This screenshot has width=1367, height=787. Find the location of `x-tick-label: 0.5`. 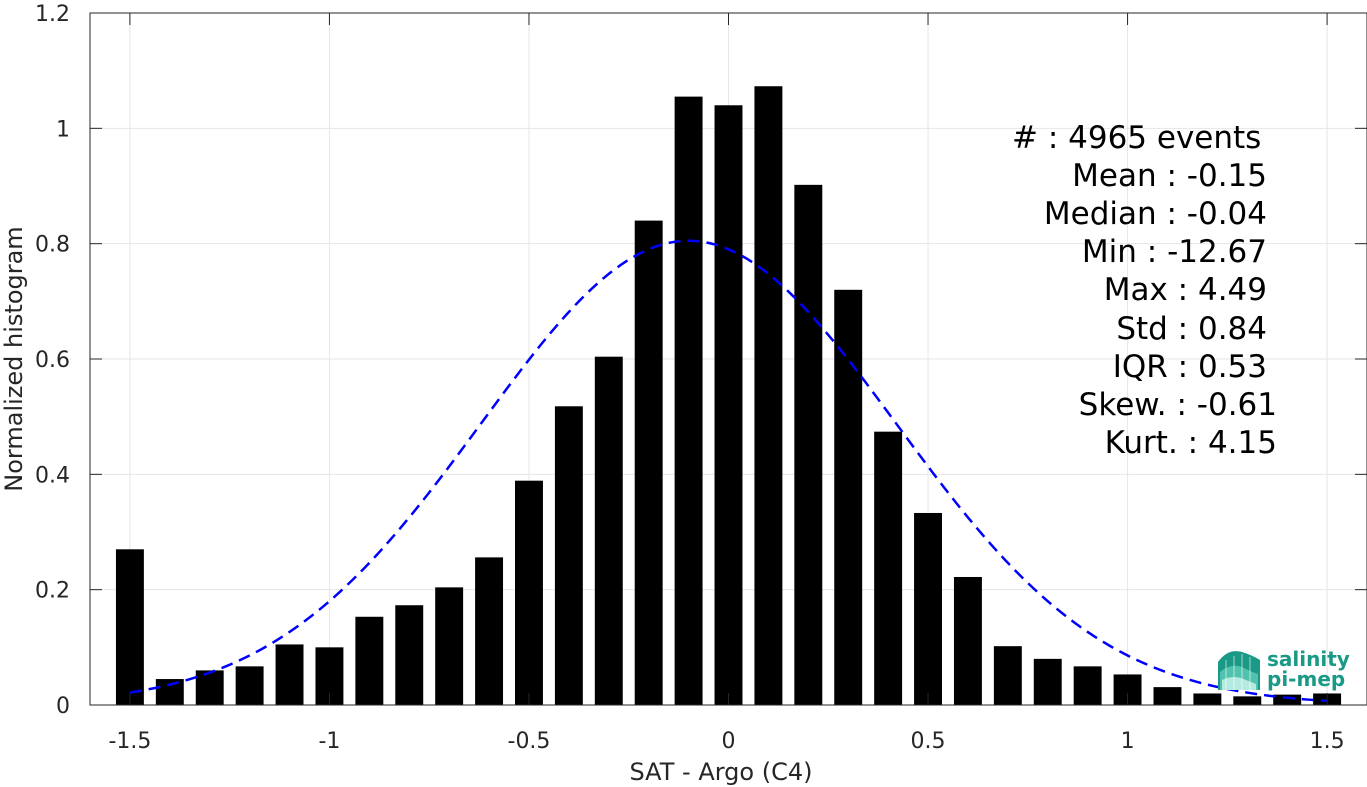

x-tick-label: 0.5 is located at coordinates (928, 741).